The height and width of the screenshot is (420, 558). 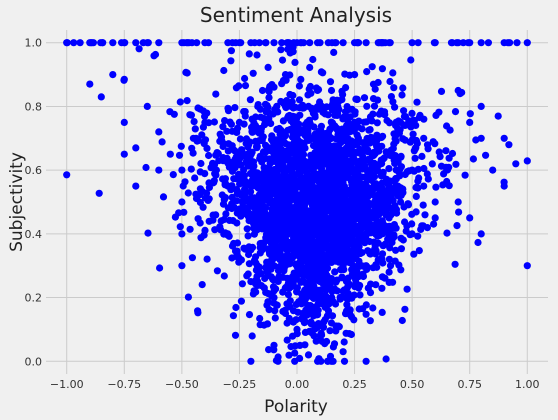 What do you see at coordinates (34, 43) in the screenshot?
I see `y-tick-label: 1.0` at bounding box center [34, 43].